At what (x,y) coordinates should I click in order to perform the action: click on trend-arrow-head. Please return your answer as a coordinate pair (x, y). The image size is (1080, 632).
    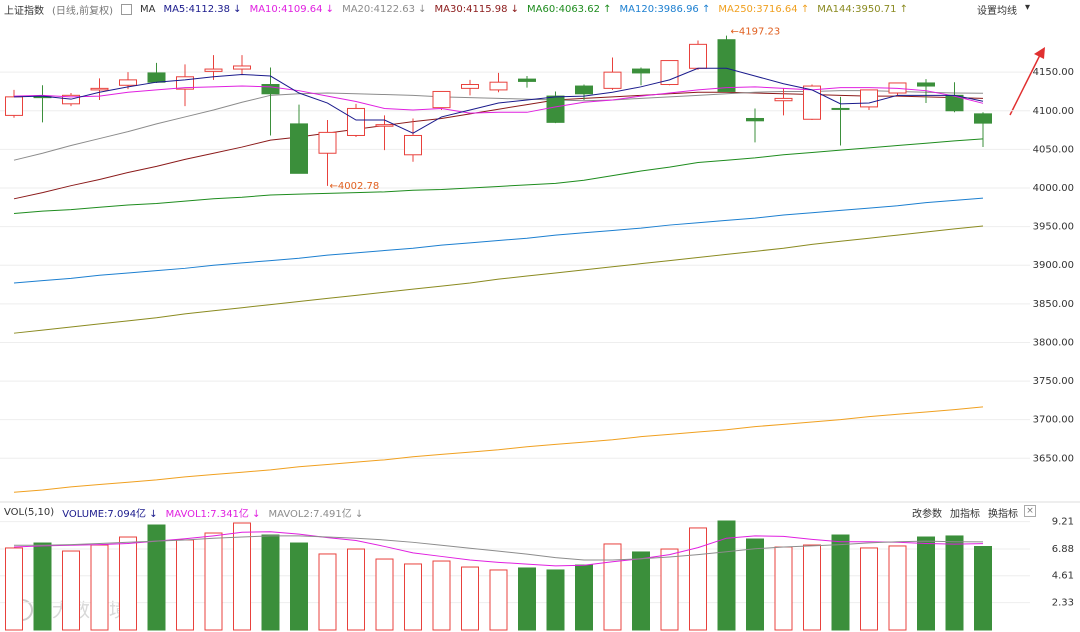
    Looking at the image, I should click on (1039, 53).